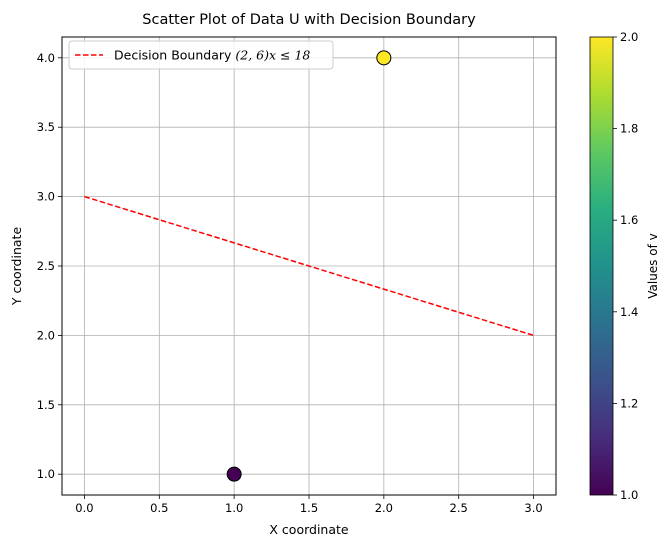  I want to click on y-tick-label: 1.0, so click(46, 474).